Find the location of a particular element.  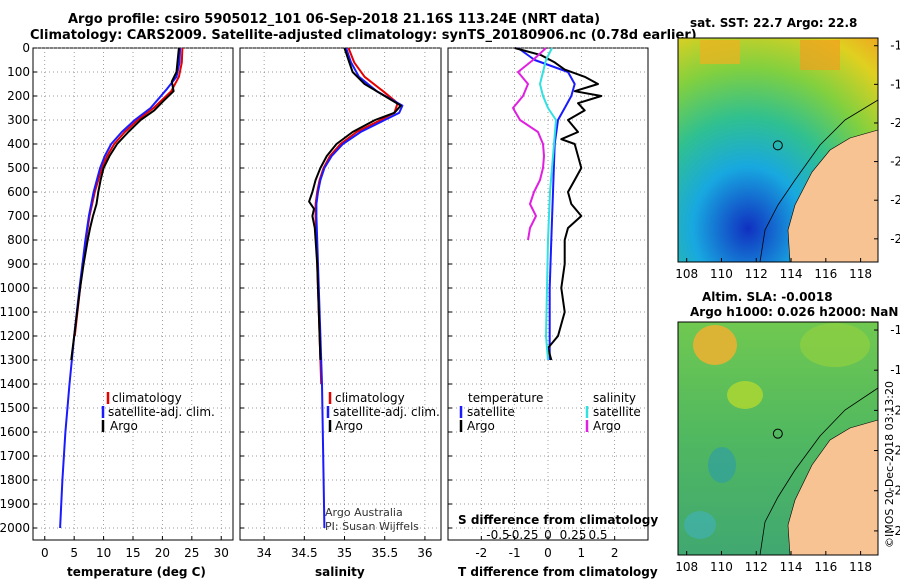

x-tick-label: 1 is located at coordinates (582, 553).